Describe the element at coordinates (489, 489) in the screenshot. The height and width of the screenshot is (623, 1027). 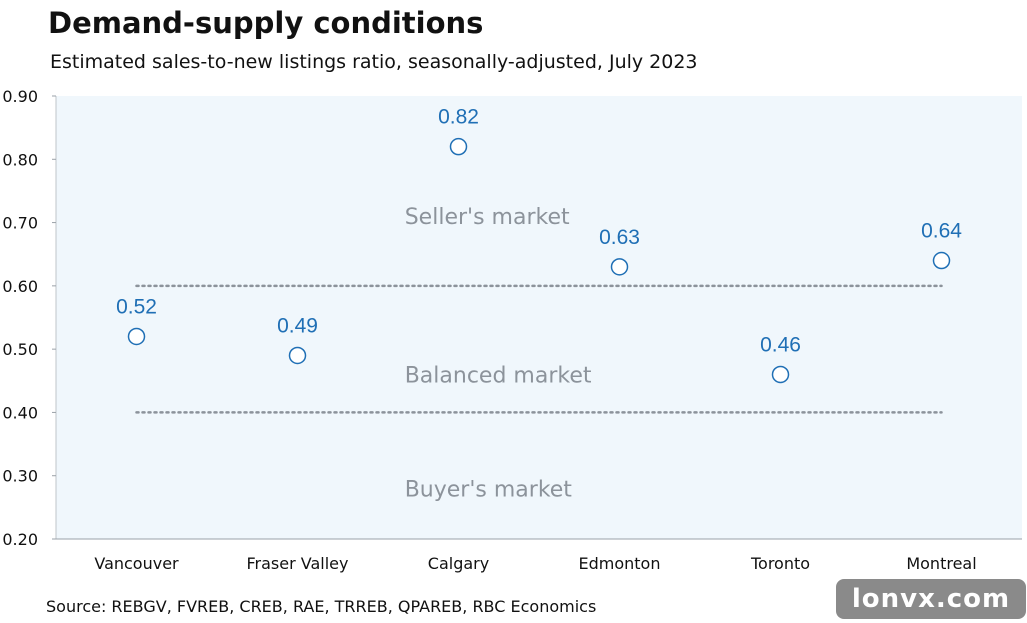
I see `zone-label: Buyer's market` at that location.